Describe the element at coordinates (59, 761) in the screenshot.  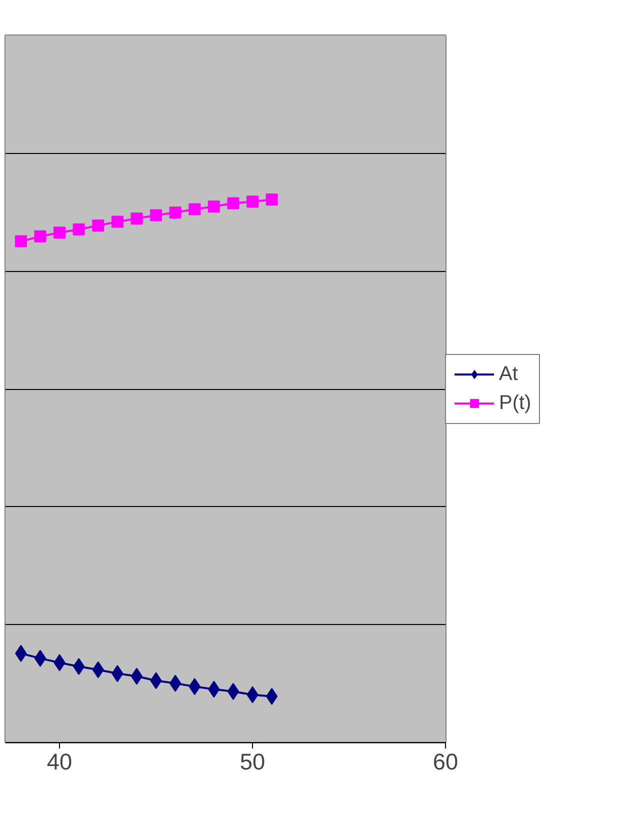
I see `x-tick-label: 40` at that location.